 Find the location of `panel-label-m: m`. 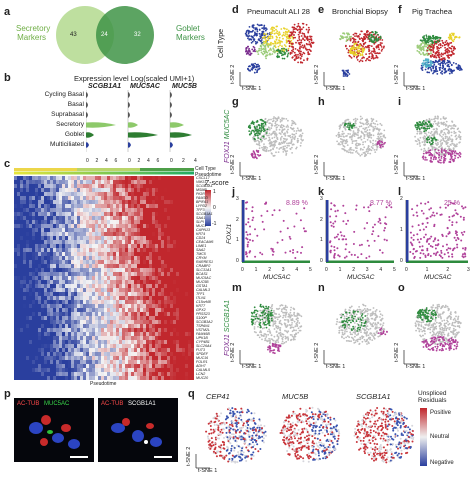

panel-label-m: m is located at coordinates (237, 288).